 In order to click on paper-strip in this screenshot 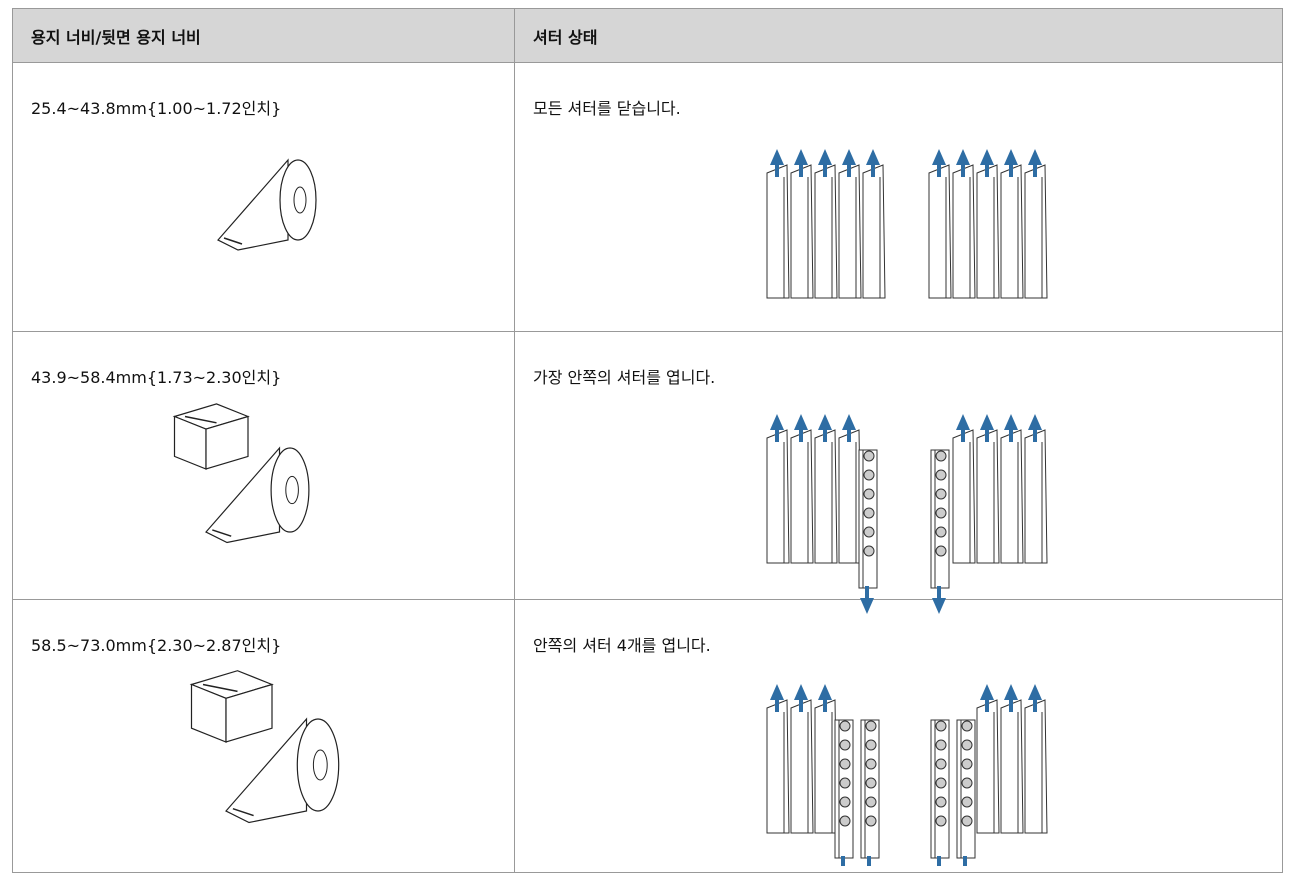, I will do `click(253, 204)`.